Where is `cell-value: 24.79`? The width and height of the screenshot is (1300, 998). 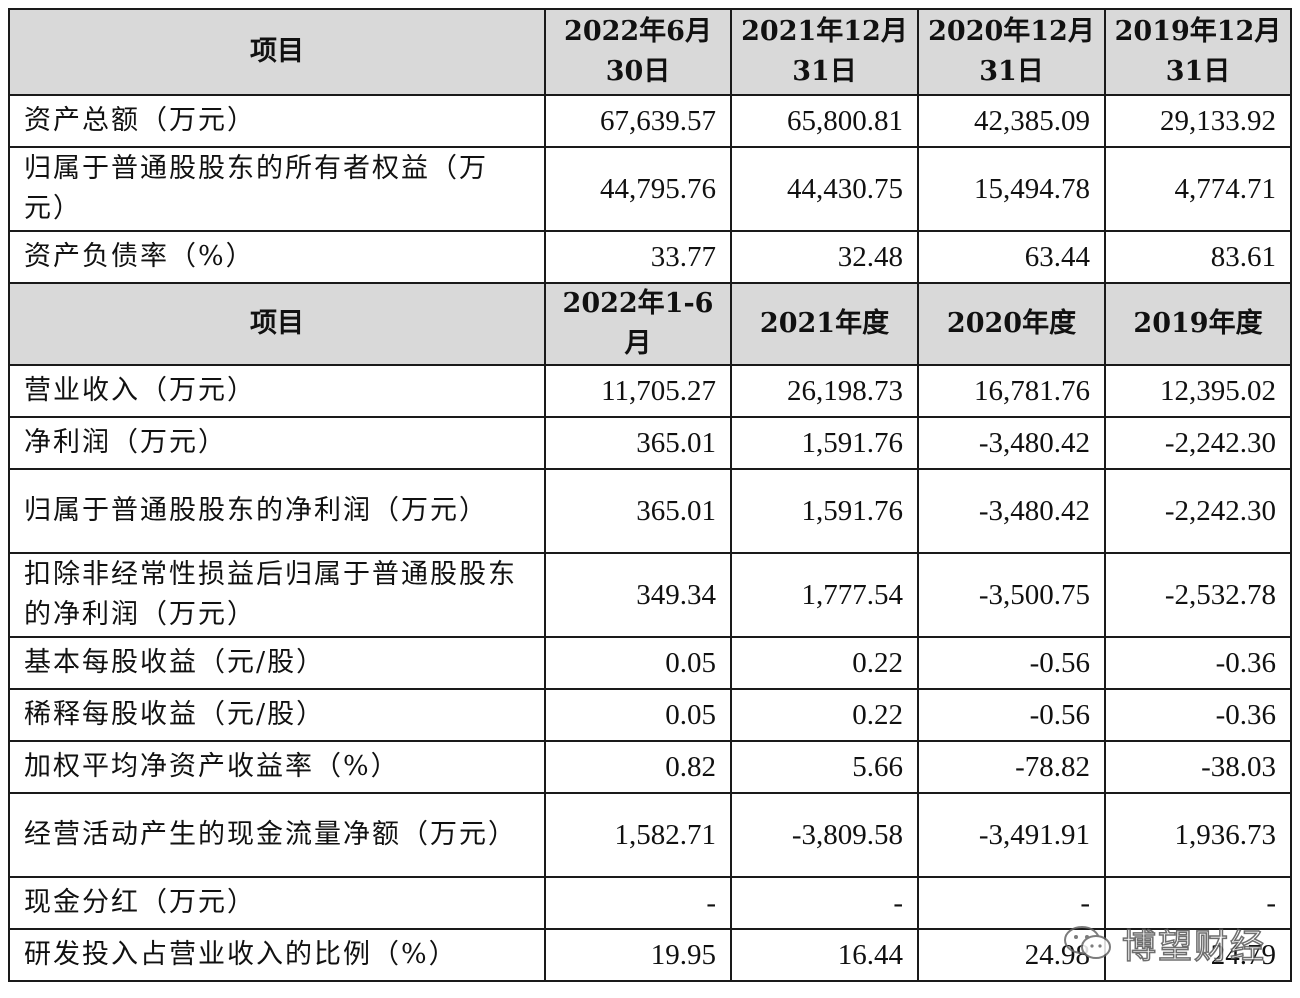
cell-value: 24.79 is located at coordinates (1198, 955).